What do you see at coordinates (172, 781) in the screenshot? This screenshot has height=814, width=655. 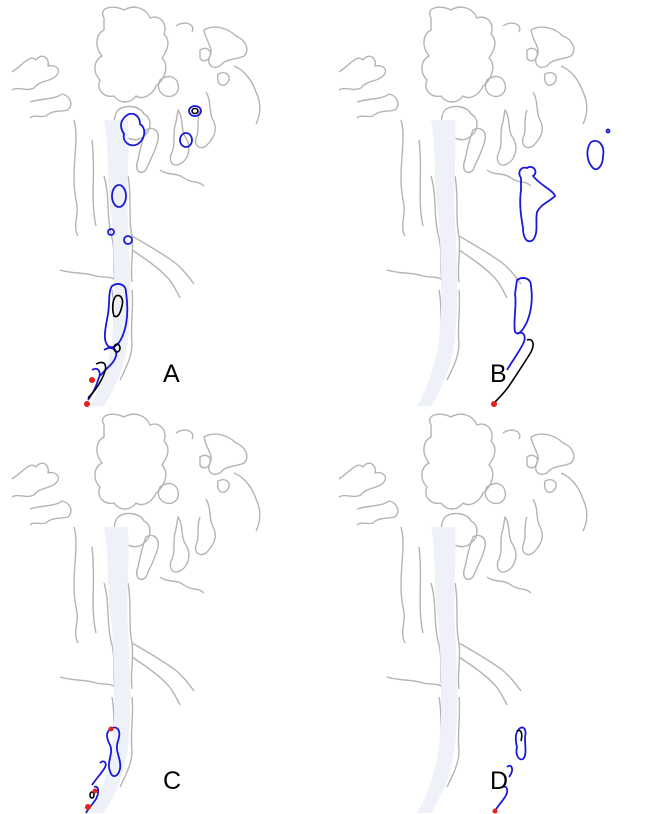 I see `panel-label: C` at bounding box center [172, 781].